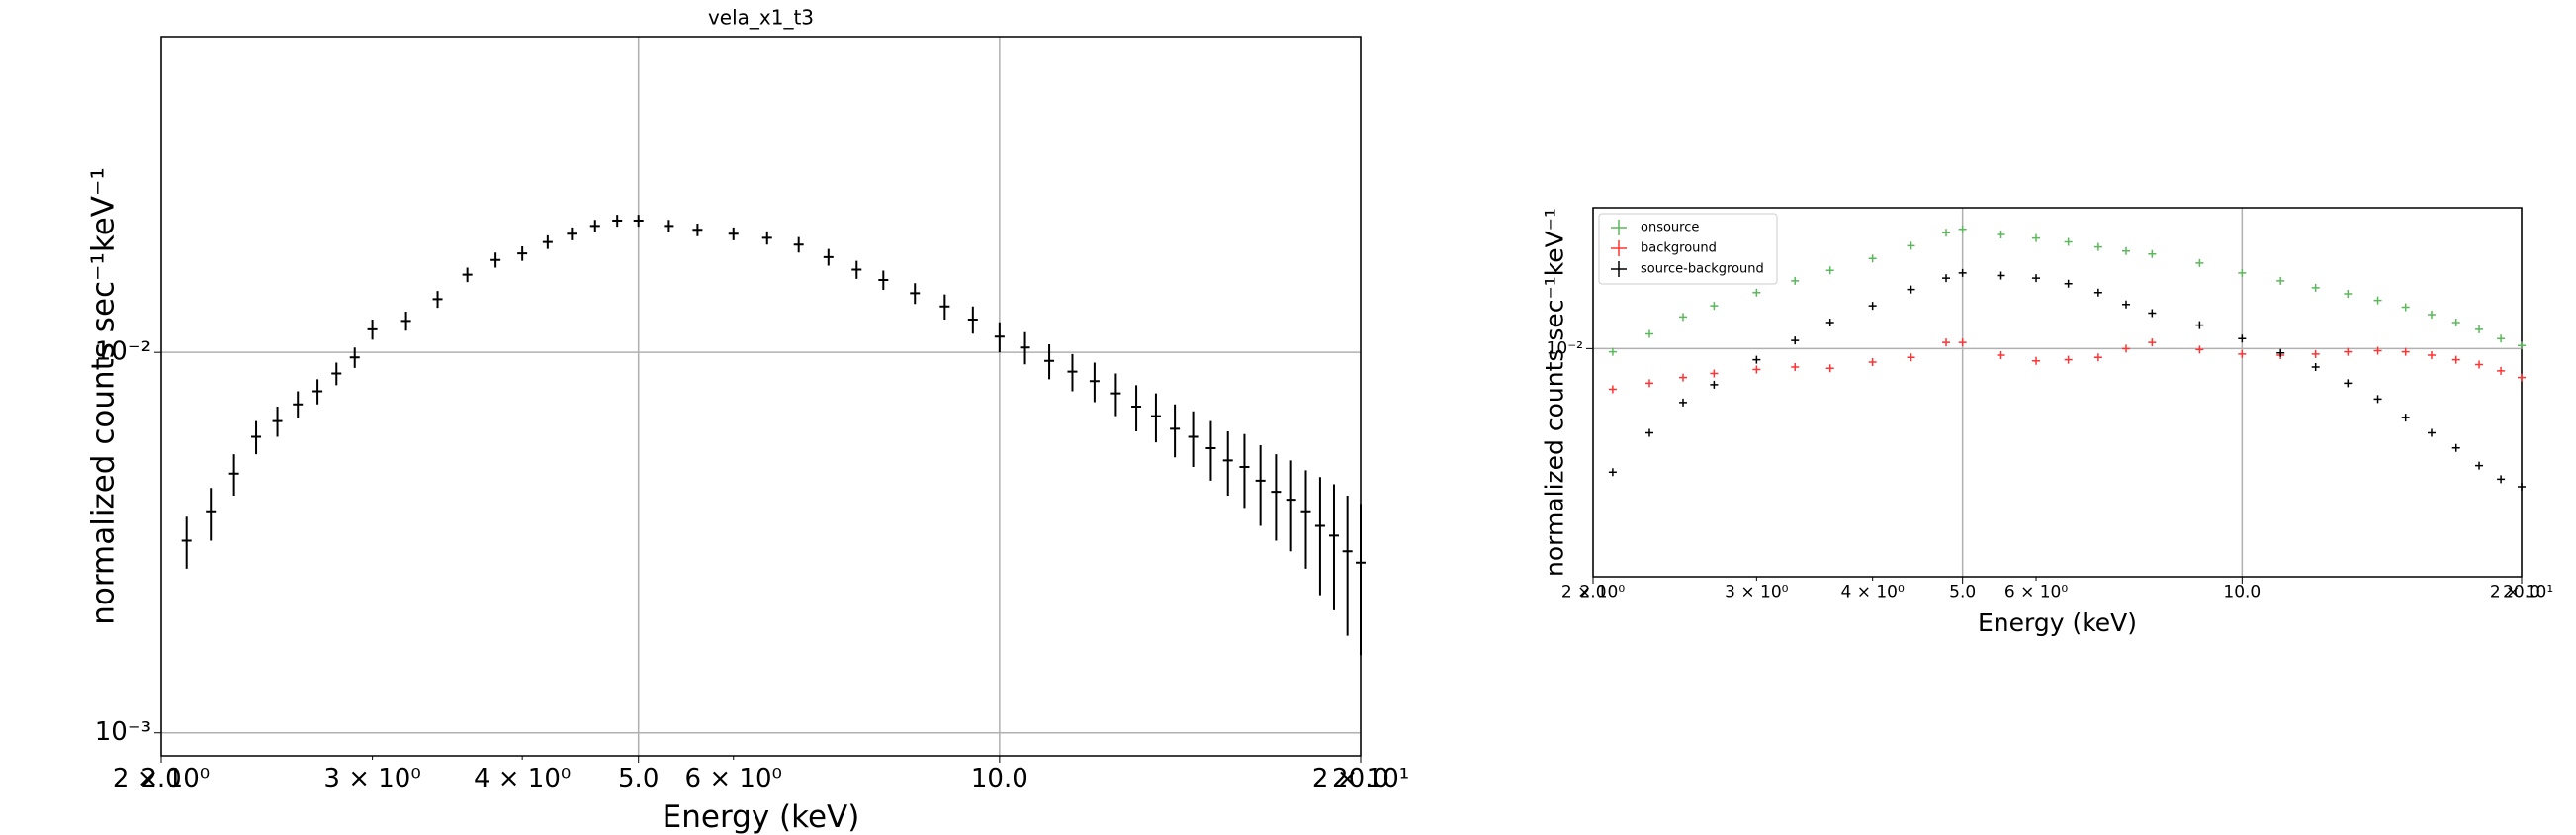  What do you see at coordinates (761, 817) in the screenshot?
I see `x-axis-label: Energy (keV)` at bounding box center [761, 817].